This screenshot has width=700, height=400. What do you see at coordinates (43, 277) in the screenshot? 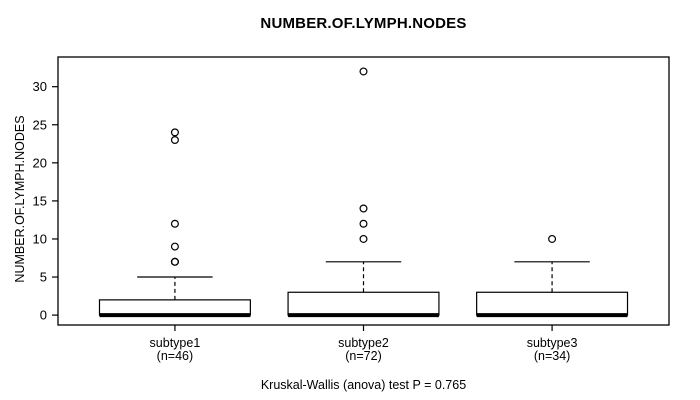
I see `y-tick-label: 5` at bounding box center [43, 277].